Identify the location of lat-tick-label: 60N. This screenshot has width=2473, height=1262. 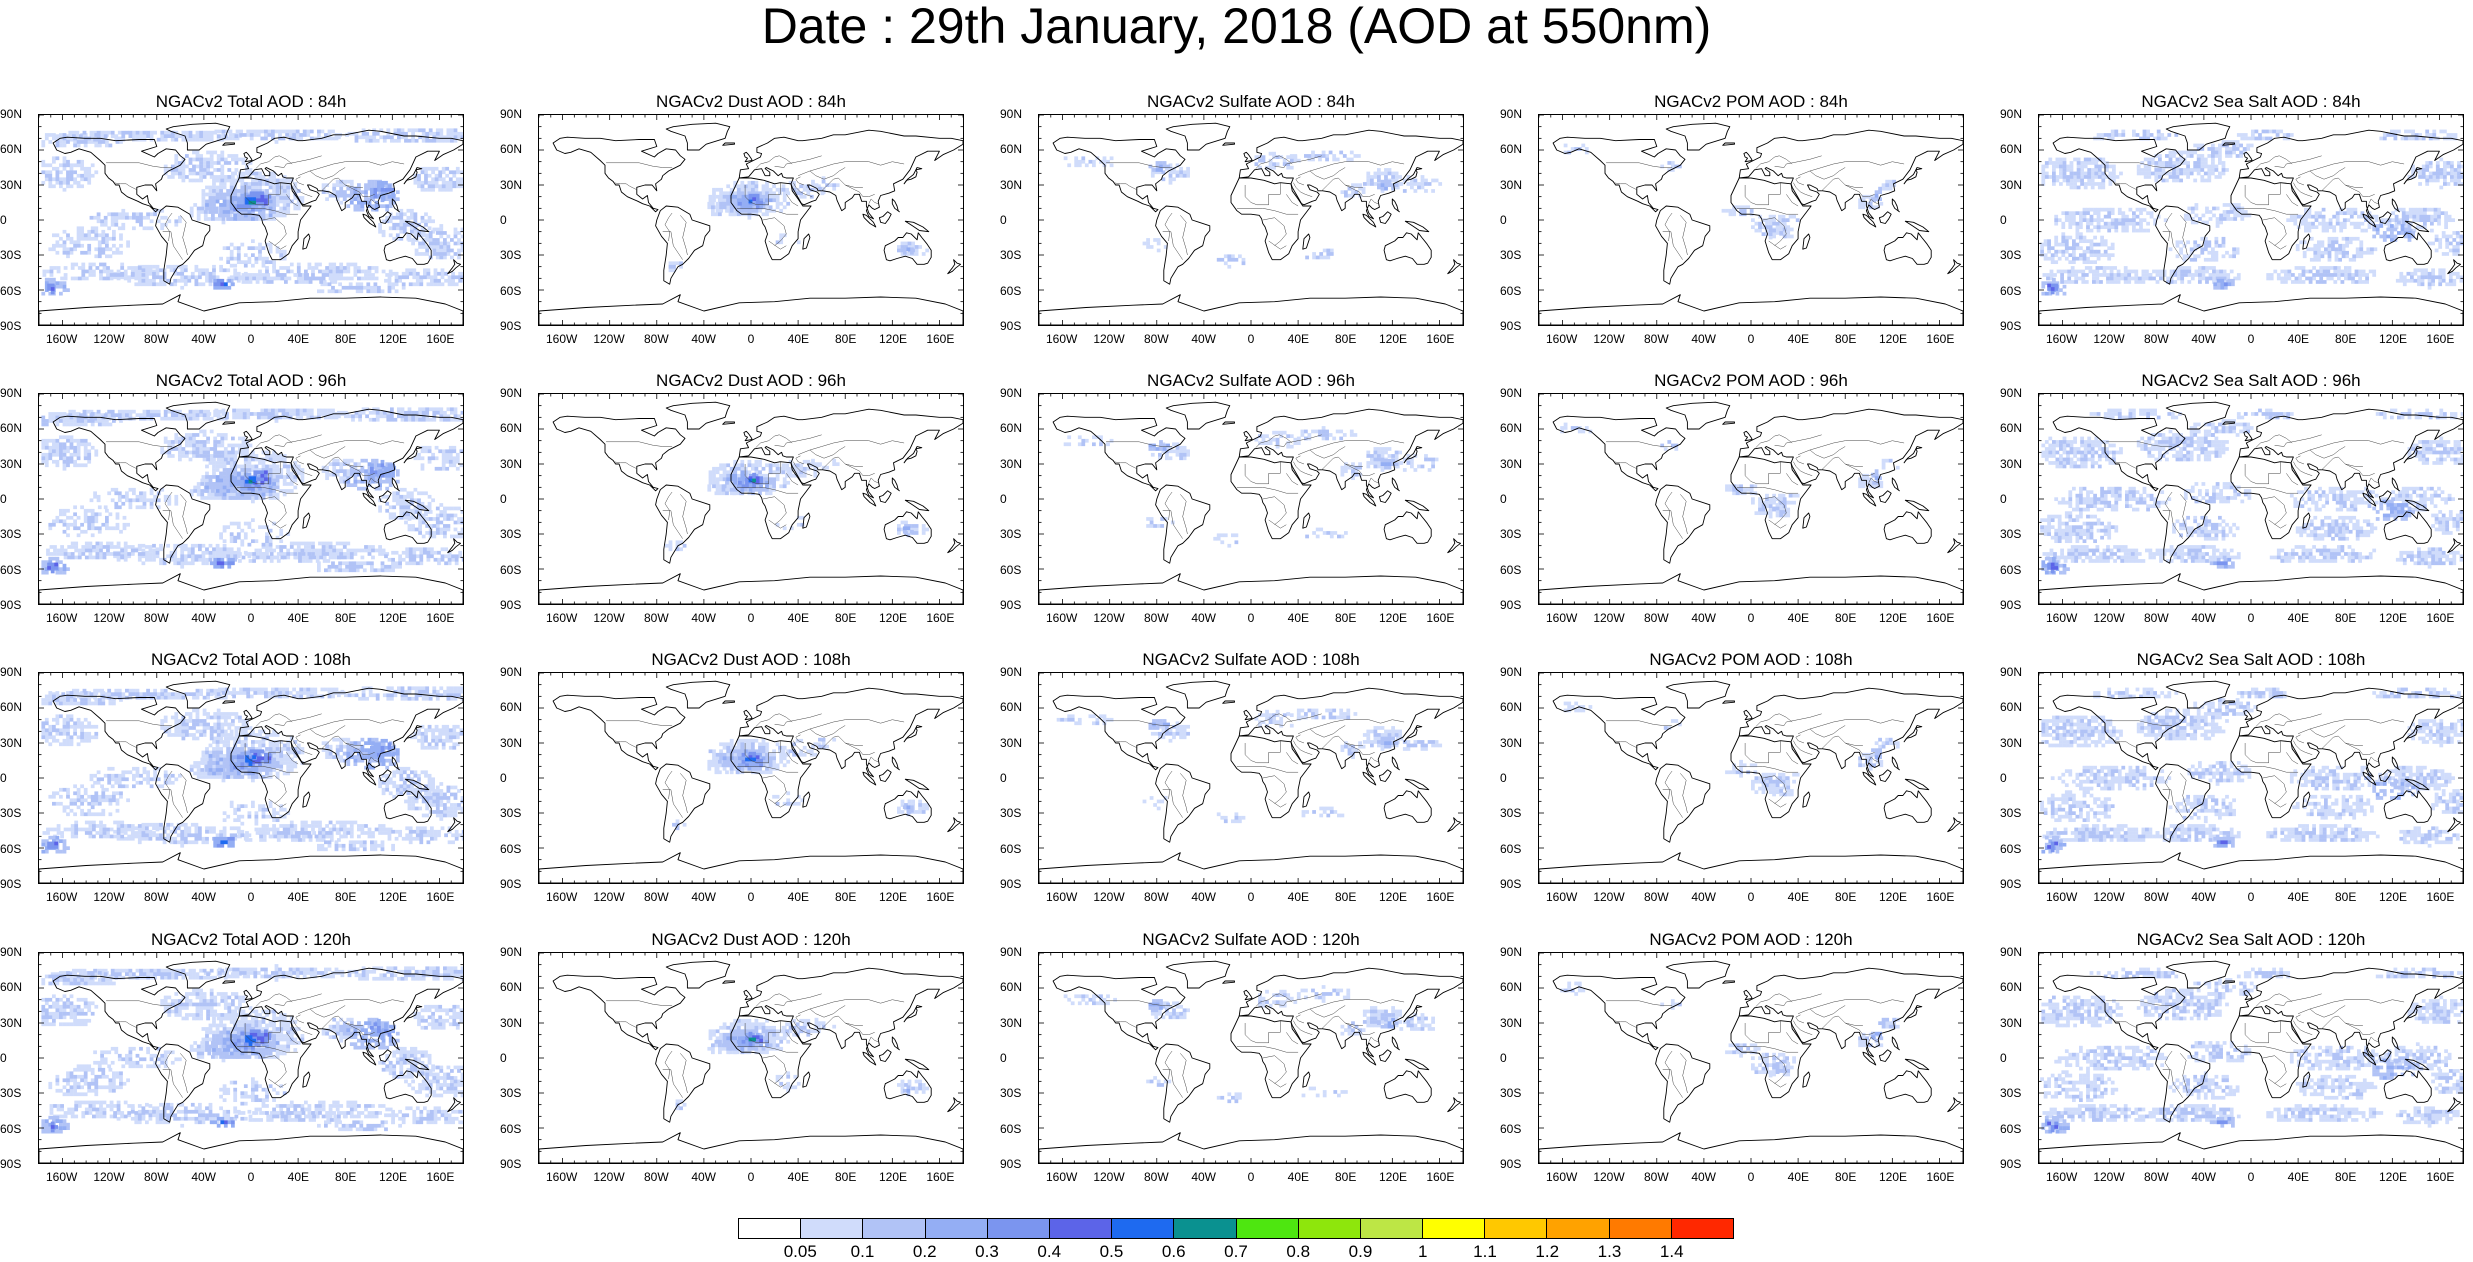
(15, 149).